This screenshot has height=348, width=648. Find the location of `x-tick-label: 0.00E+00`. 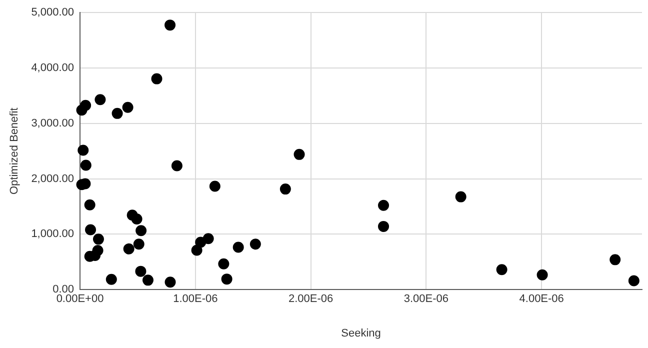

x-tick-label: 0.00E+00 is located at coordinates (80, 299).